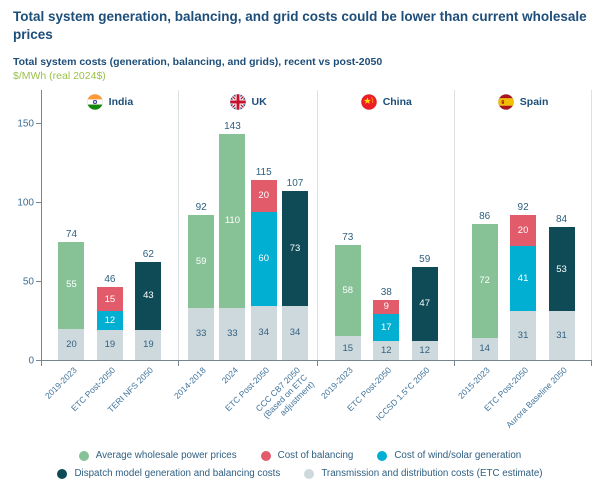  I want to click on chart-unit-label: $/MWh (real 2024$), so click(59, 76).